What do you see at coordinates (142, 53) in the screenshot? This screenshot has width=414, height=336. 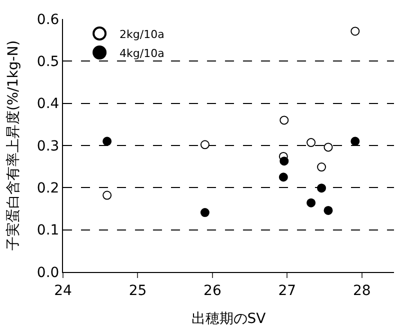 I see `legend-label: 4kg/10a` at bounding box center [142, 53].